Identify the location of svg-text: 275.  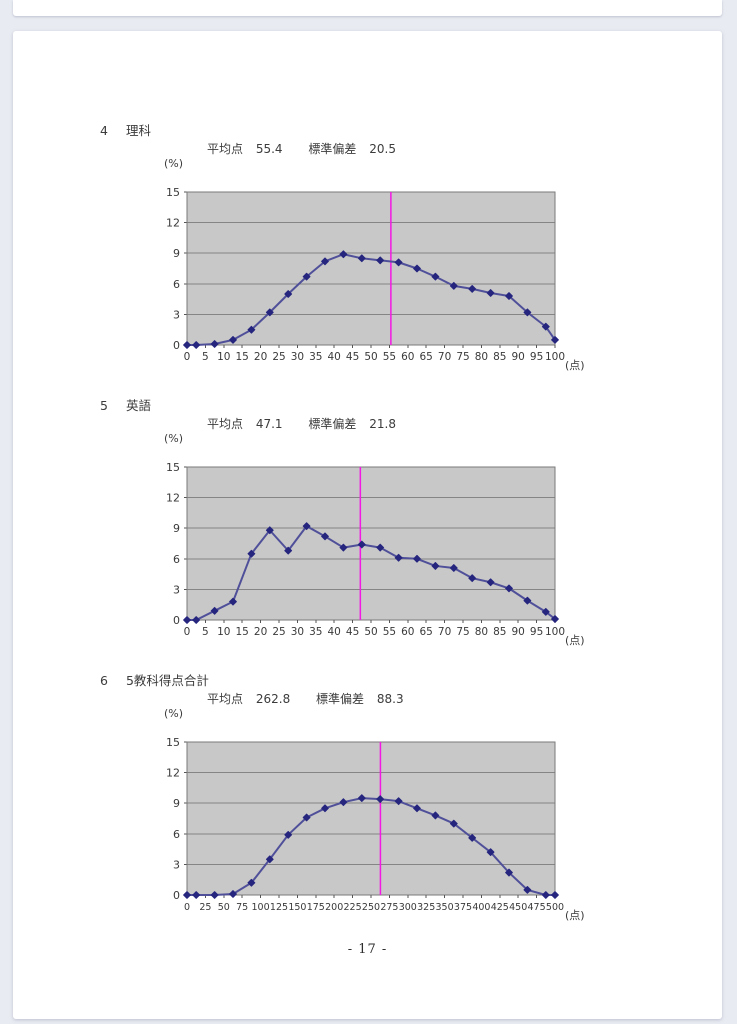
(389, 907).